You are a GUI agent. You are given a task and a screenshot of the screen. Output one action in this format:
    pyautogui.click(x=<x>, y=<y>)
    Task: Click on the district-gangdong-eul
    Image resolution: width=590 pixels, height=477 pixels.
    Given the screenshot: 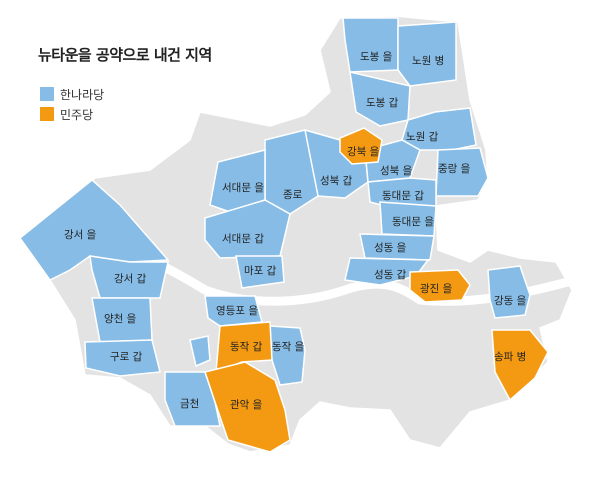 What is the action you would take?
    pyautogui.click(x=509, y=292)
    